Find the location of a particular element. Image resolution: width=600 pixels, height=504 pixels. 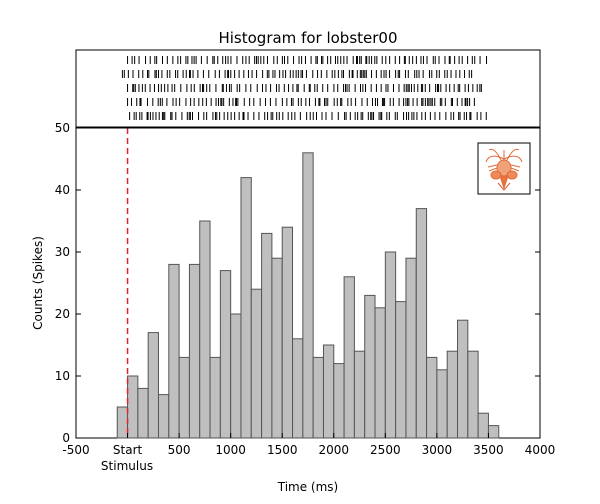

x-tick-label: 4000 is located at coordinates (540, 450).